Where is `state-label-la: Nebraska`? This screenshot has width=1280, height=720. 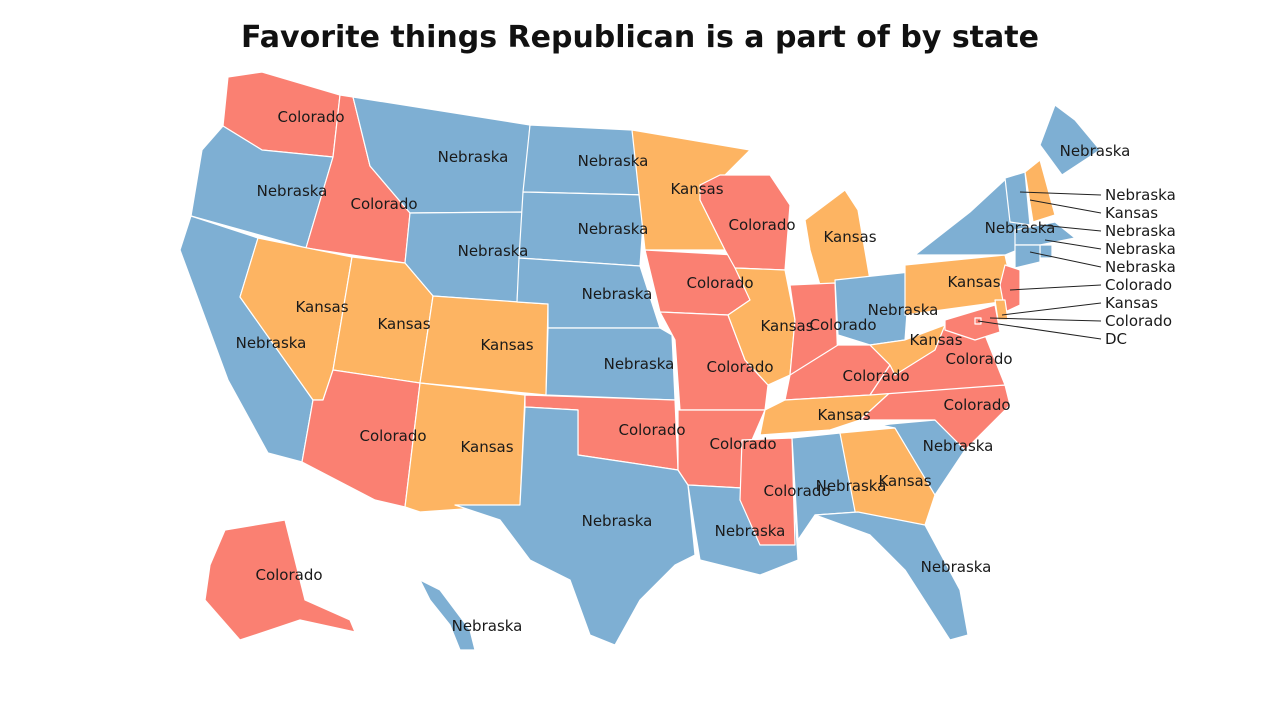
state-label-la: Nebraska is located at coordinates (750, 531).